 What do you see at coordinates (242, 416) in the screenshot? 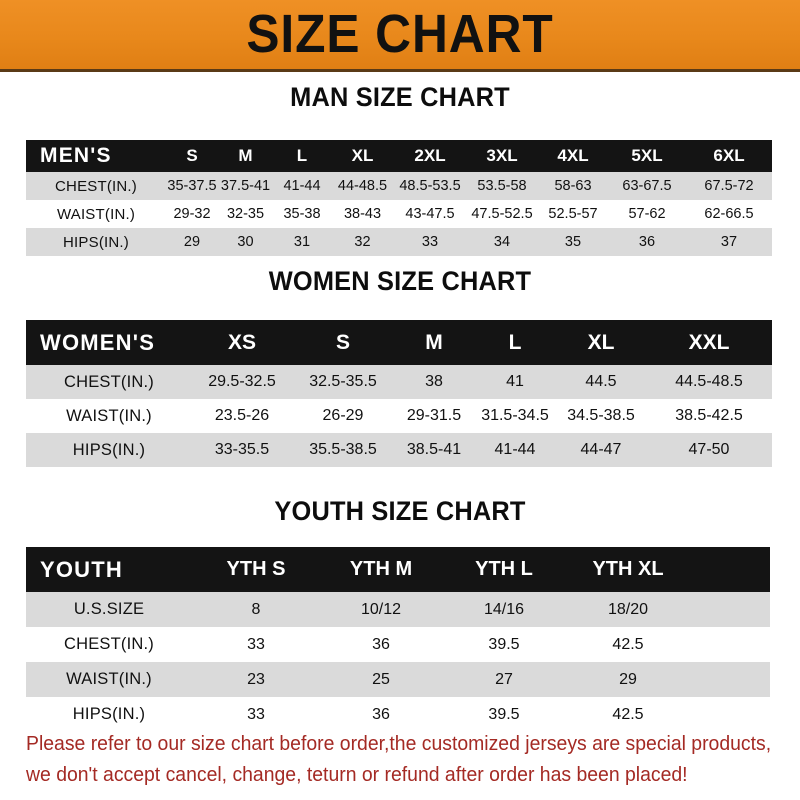
I see `cell: 23.5-26` at bounding box center [242, 416].